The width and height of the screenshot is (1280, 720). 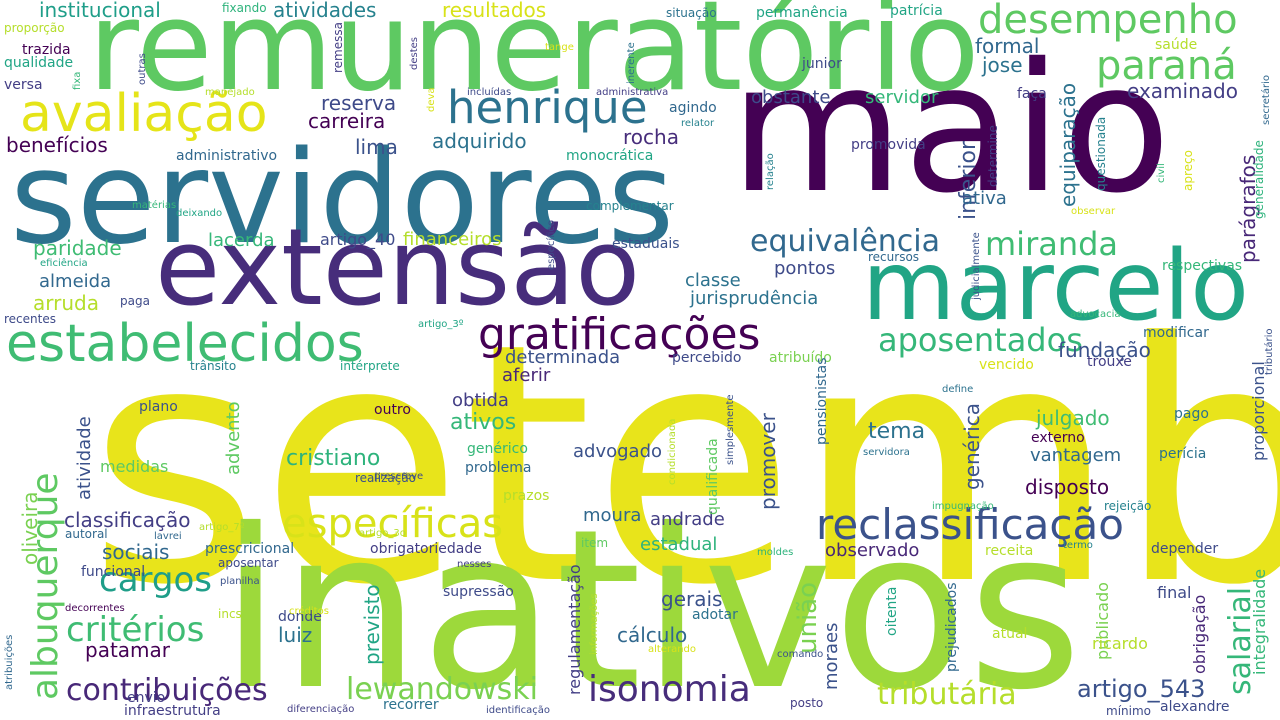 What do you see at coordinates (672, 451) in the screenshot?
I see `word-condicionada: condicionada` at bounding box center [672, 451].